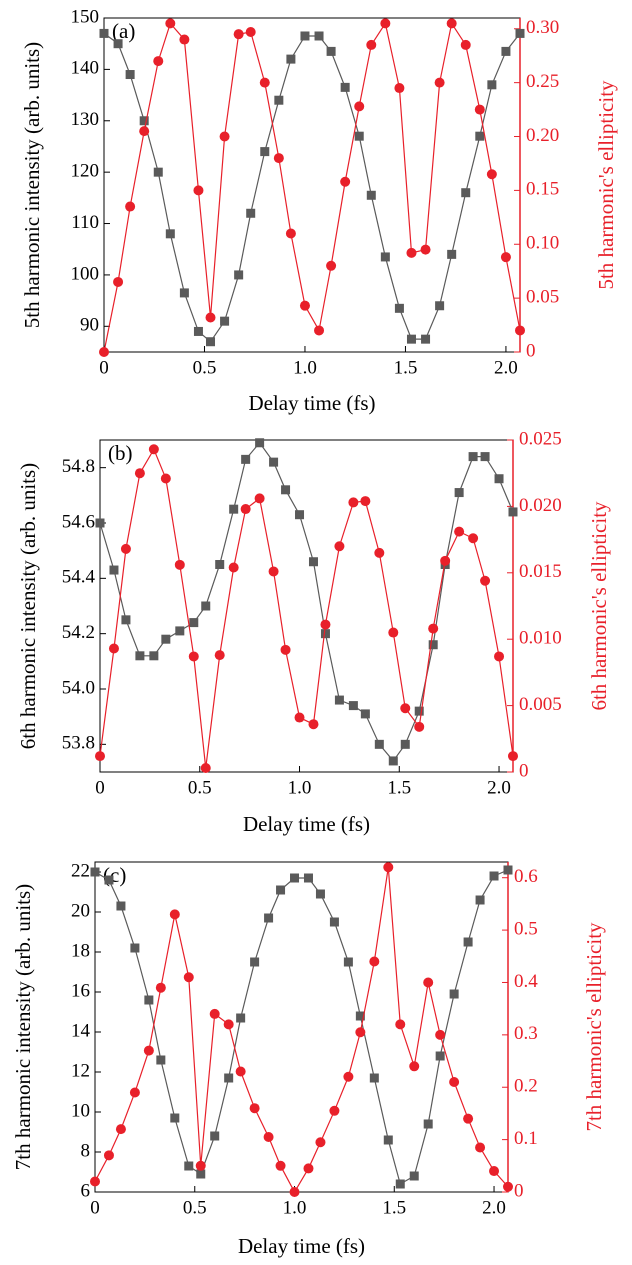 The image size is (632, 1265). I want to click on y-tick-label: 10, so click(80, 1110).